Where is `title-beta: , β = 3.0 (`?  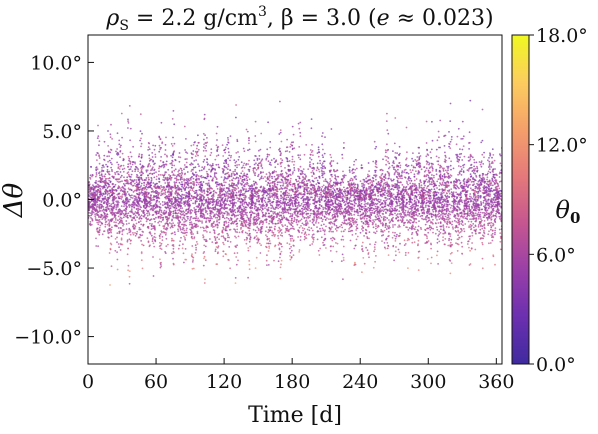 title-beta: , β = 3.0 ( is located at coordinates (322, 18).